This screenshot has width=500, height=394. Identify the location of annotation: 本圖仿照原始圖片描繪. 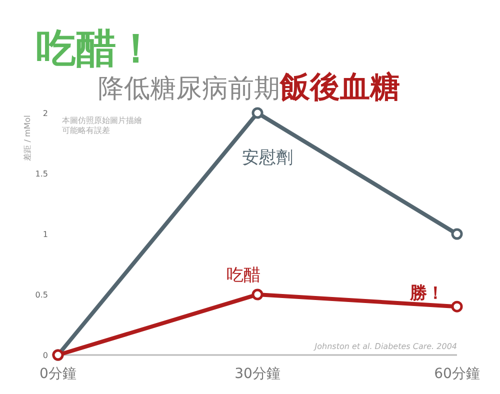
(102, 120).